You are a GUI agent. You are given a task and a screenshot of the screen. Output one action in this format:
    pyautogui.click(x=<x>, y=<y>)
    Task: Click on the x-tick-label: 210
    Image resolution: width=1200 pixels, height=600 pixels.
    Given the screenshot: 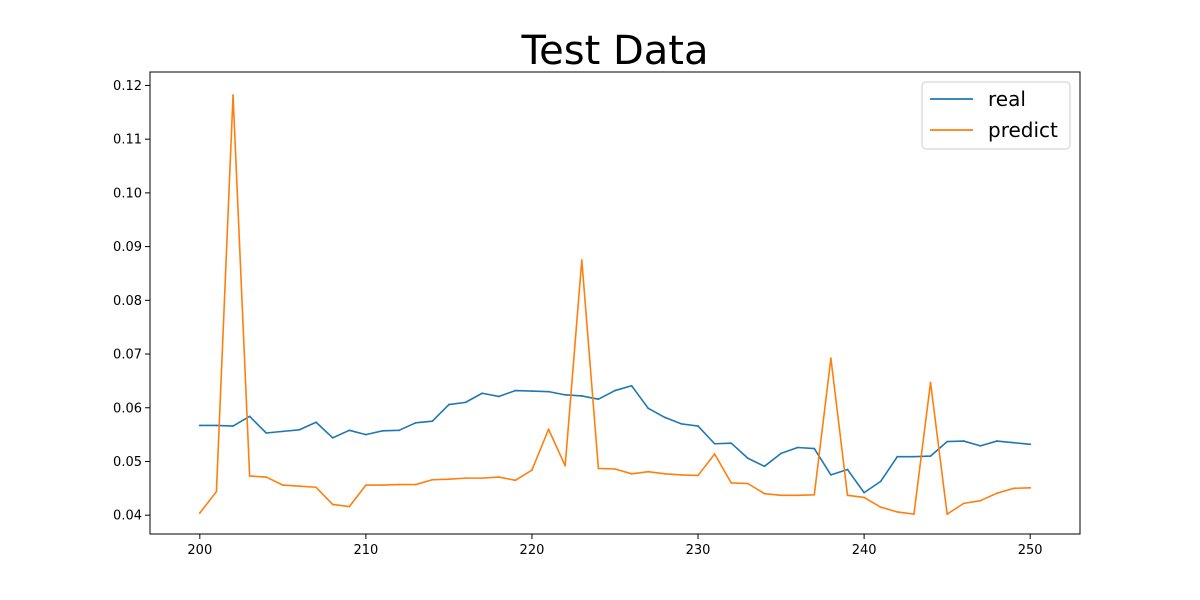 What is the action you would take?
    pyautogui.click(x=365, y=550)
    